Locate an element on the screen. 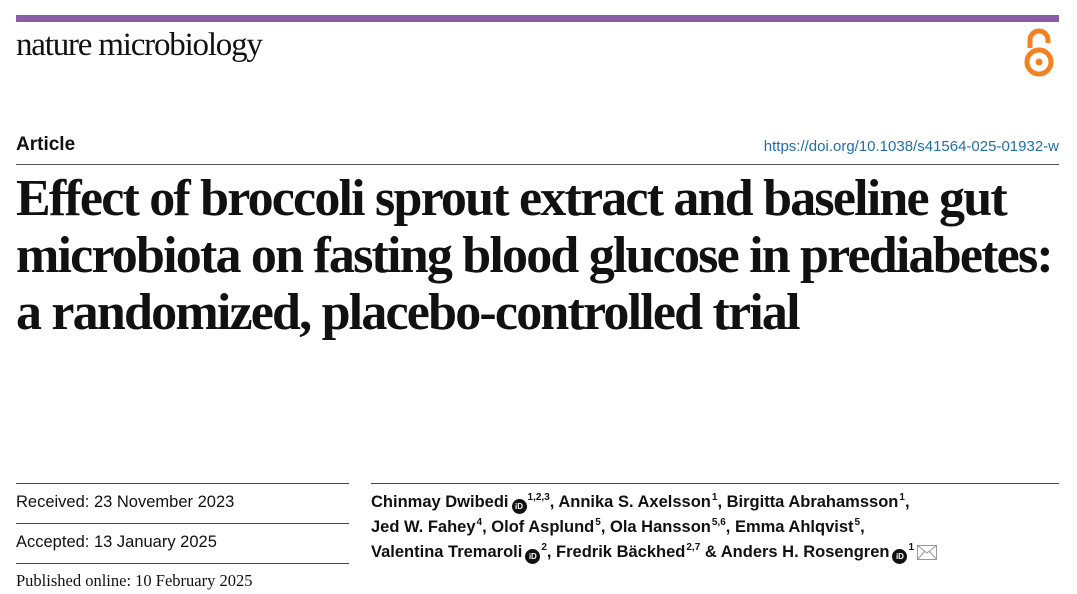  author-name: Fredrik Bäckhed is located at coordinates (621, 552).